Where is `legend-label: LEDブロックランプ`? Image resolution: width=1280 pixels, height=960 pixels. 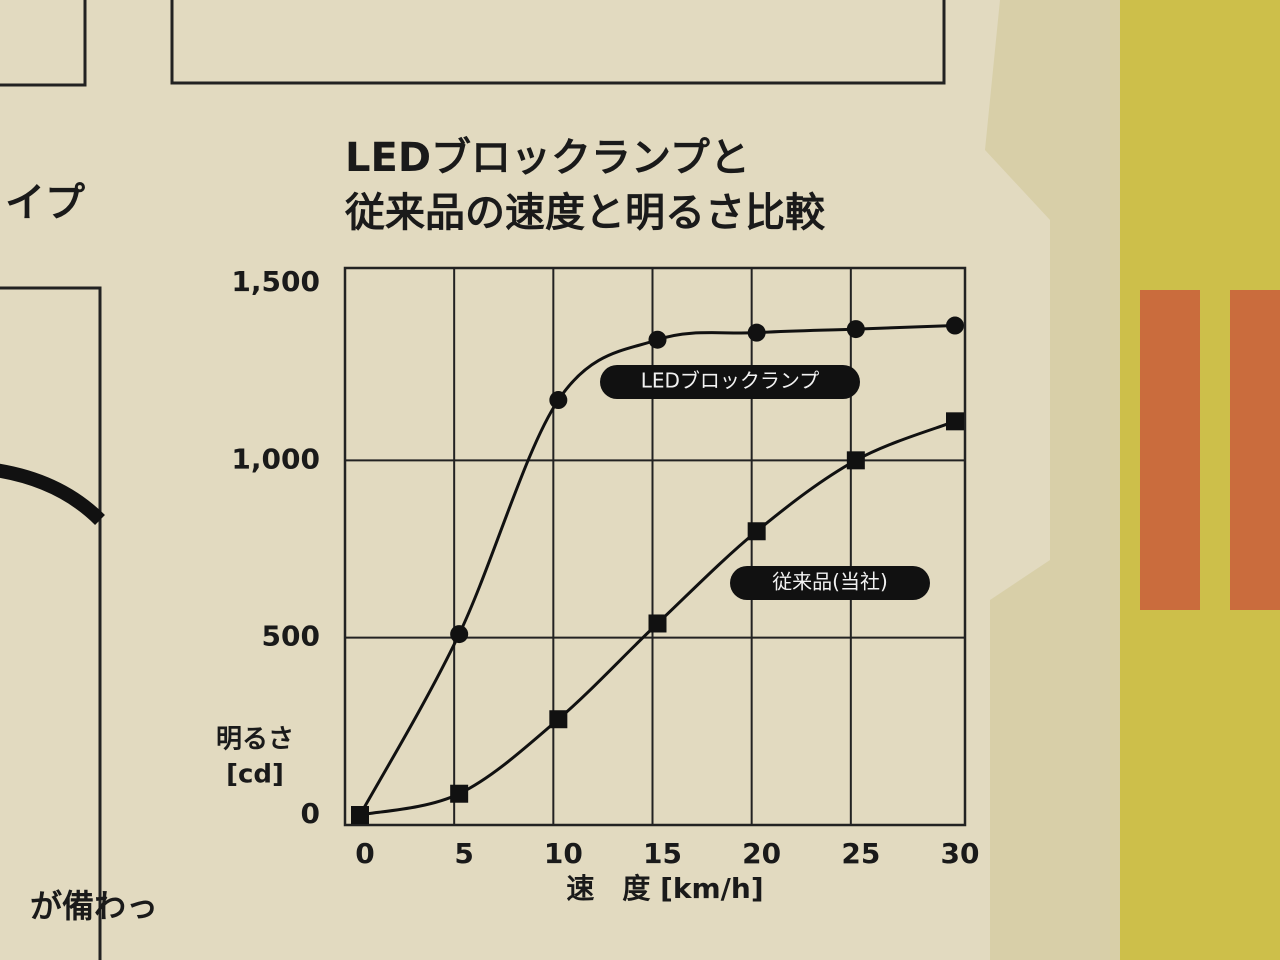 legend-label: LEDブロックランプ is located at coordinates (730, 381).